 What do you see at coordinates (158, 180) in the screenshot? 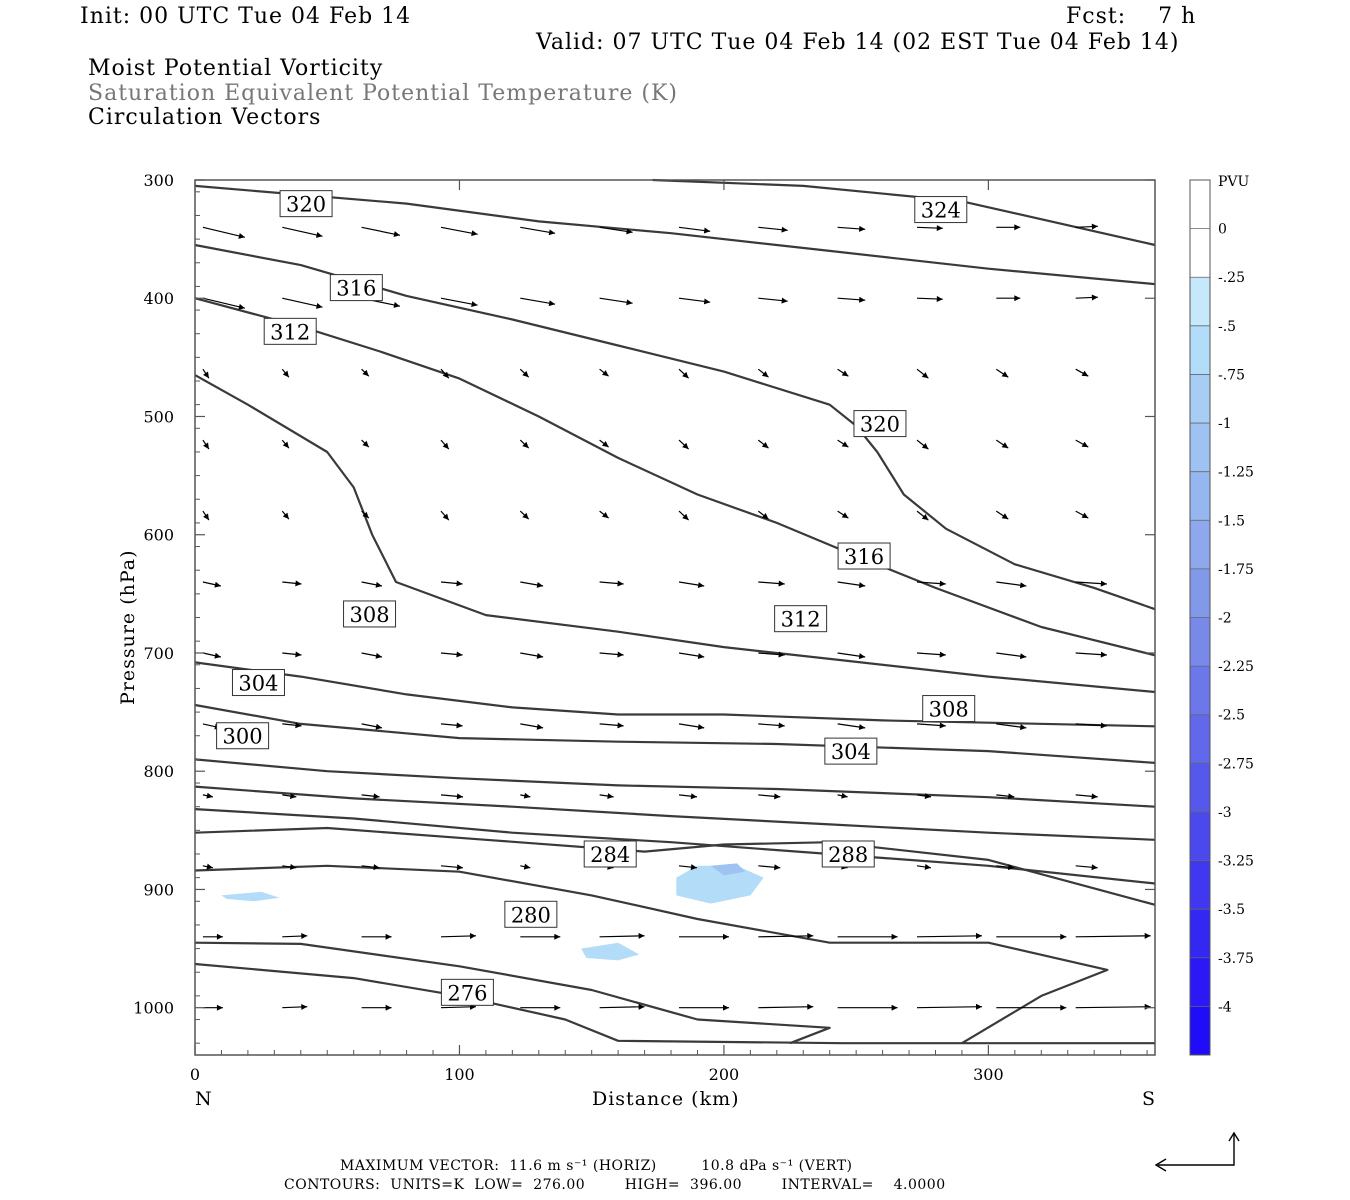
I see `y-tick-label: 300` at bounding box center [158, 180].